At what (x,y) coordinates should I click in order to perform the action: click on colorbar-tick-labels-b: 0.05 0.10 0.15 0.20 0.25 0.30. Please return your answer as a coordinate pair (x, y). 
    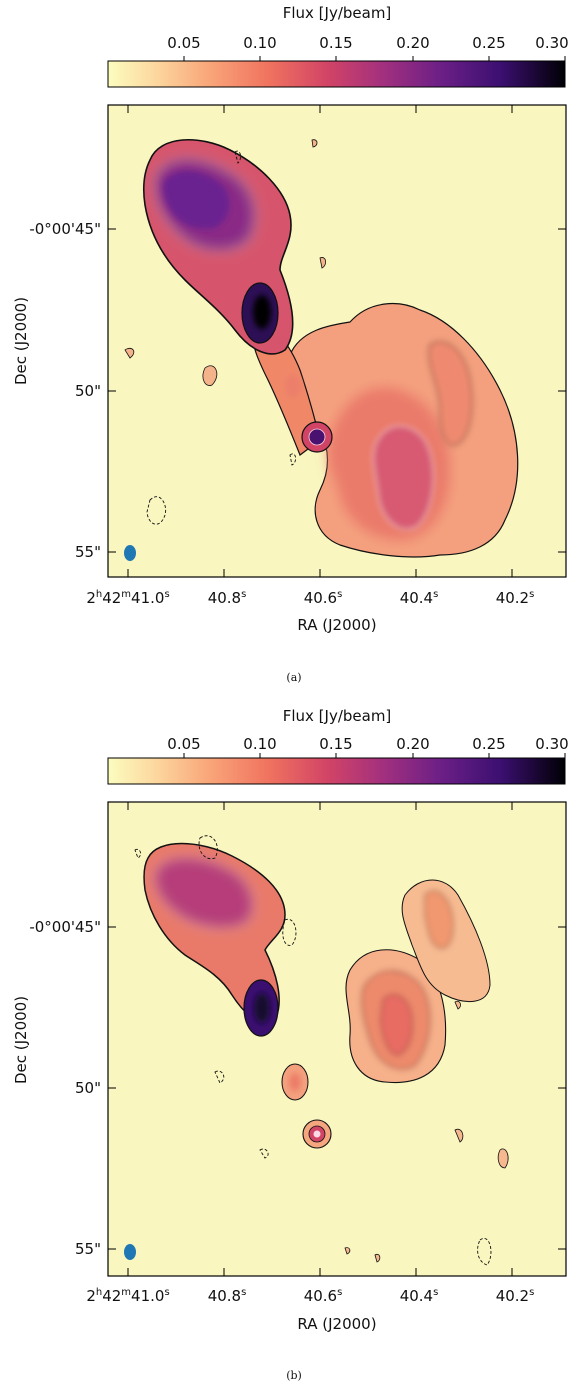
    Looking at the image, I should click on (367, 744).